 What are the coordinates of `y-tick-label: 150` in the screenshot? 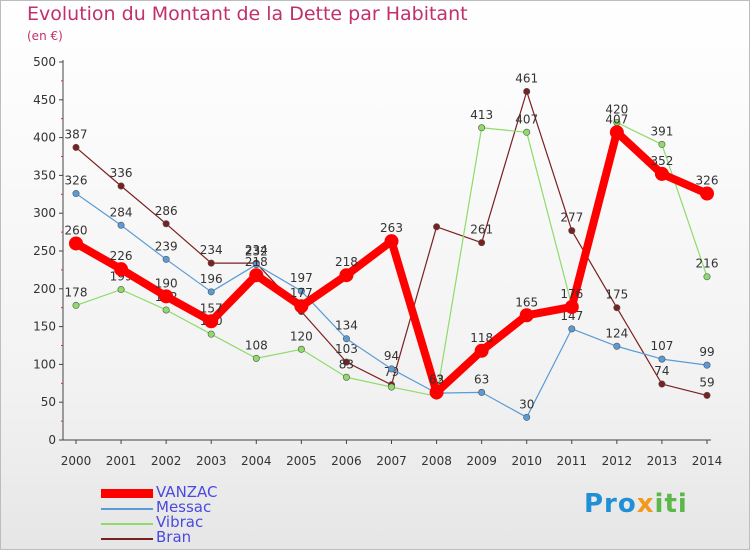 It's located at (44, 327).